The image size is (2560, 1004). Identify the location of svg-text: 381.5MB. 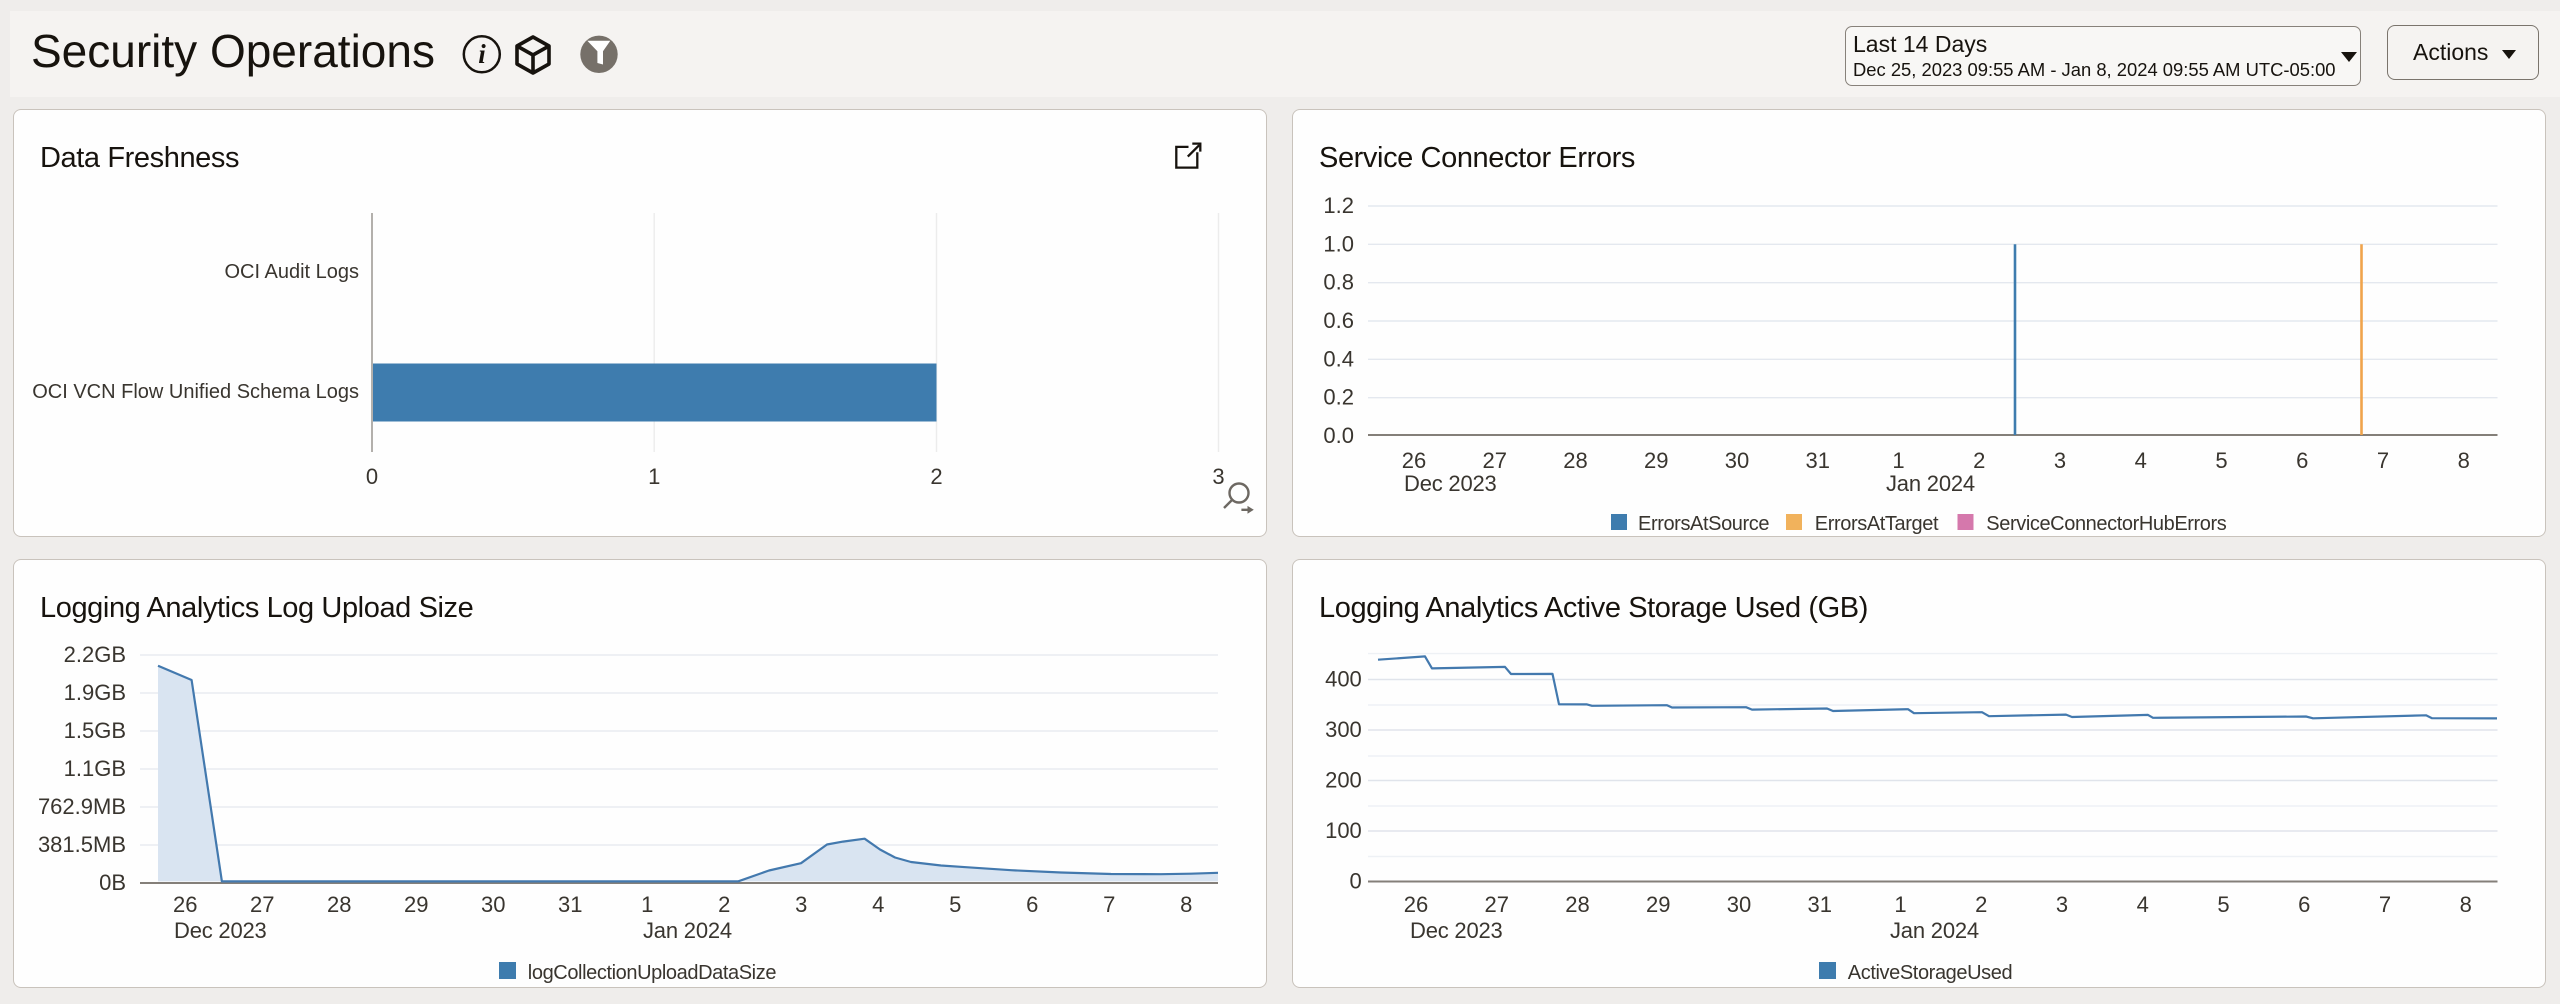
(82, 844).